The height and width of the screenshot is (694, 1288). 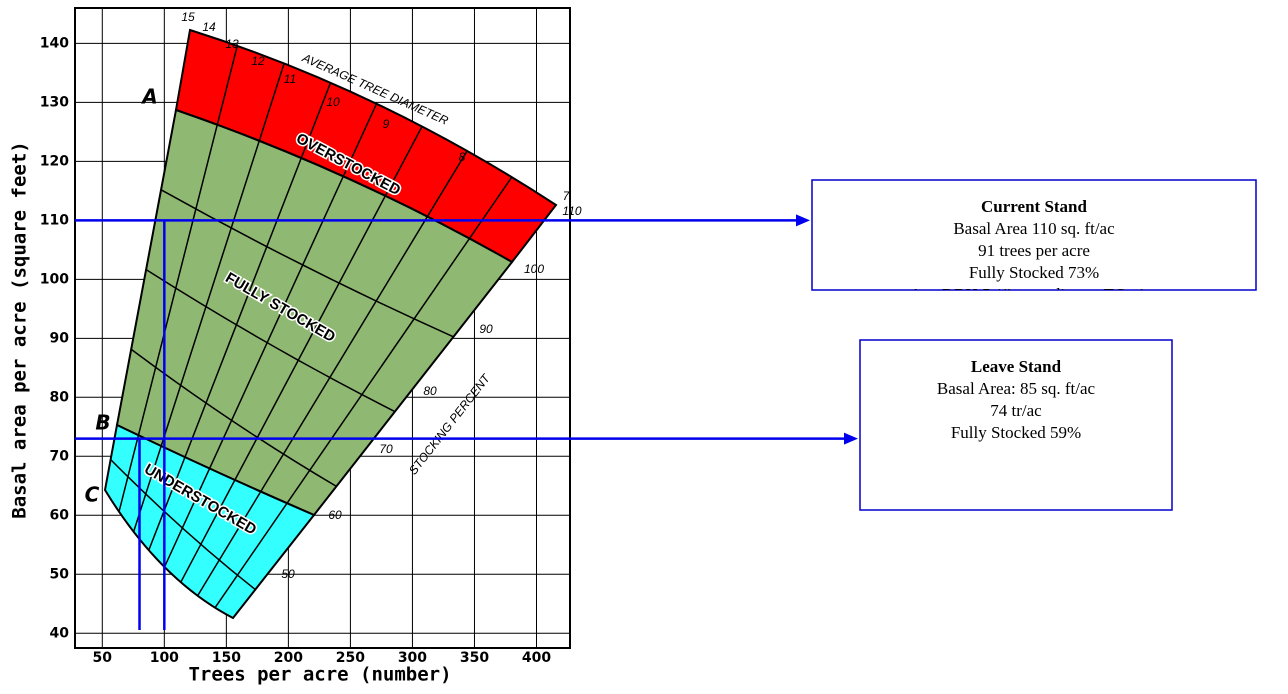 What do you see at coordinates (232, 44) in the screenshot?
I see `diameter-label: 13` at bounding box center [232, 44].